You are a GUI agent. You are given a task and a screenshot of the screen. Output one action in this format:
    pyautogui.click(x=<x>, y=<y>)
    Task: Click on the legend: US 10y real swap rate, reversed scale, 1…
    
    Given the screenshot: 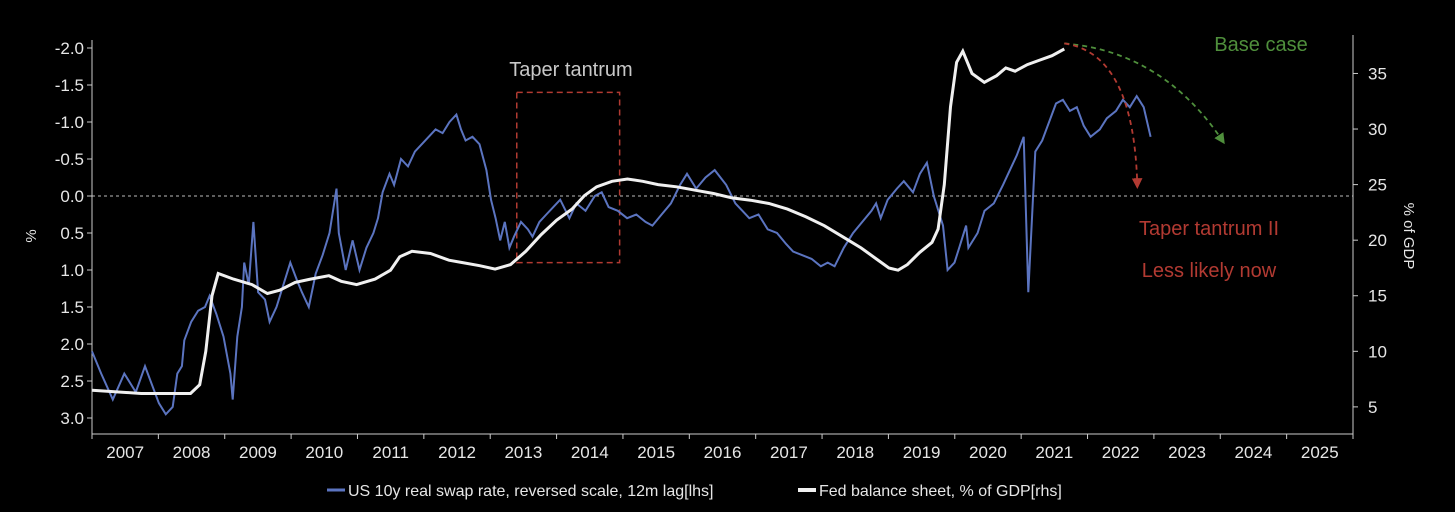 What is the action you would take?
    pyautogui.click(x=694, y=491)
    